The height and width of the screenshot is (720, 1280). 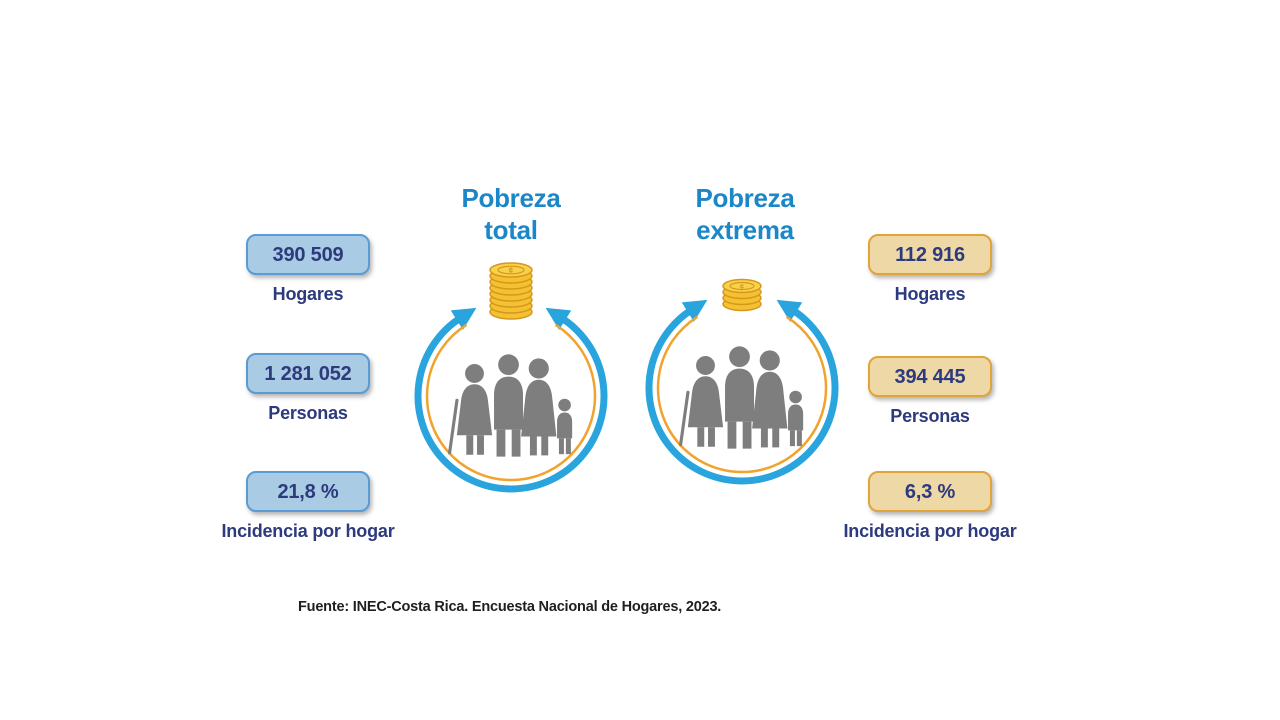 I want to click on pobreza-total-title-line2: total, so click(x=511, y=230).